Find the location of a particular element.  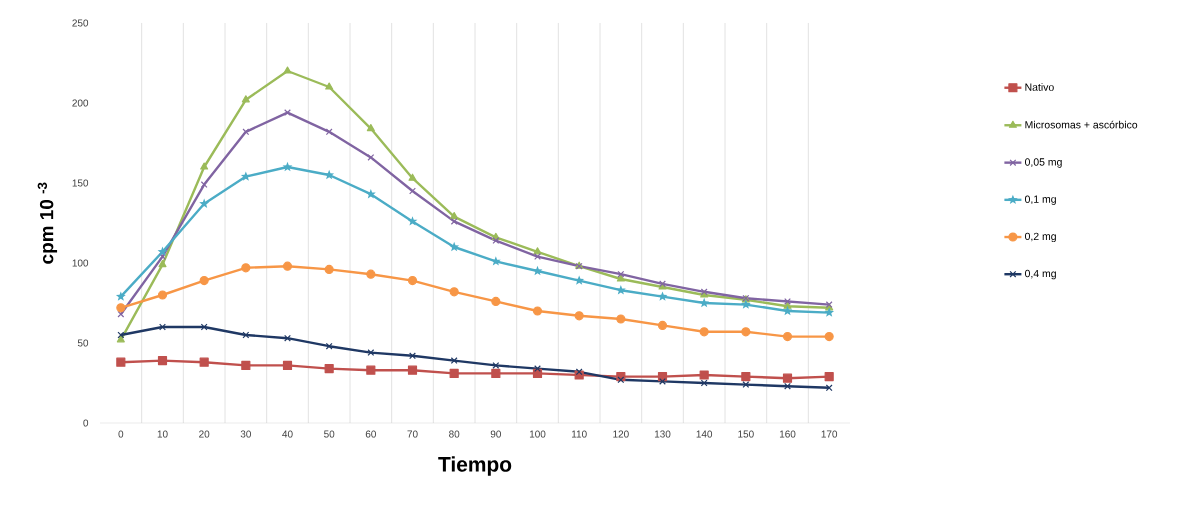

x-axis-title: Tiempo is located at coordinates (475, 466).